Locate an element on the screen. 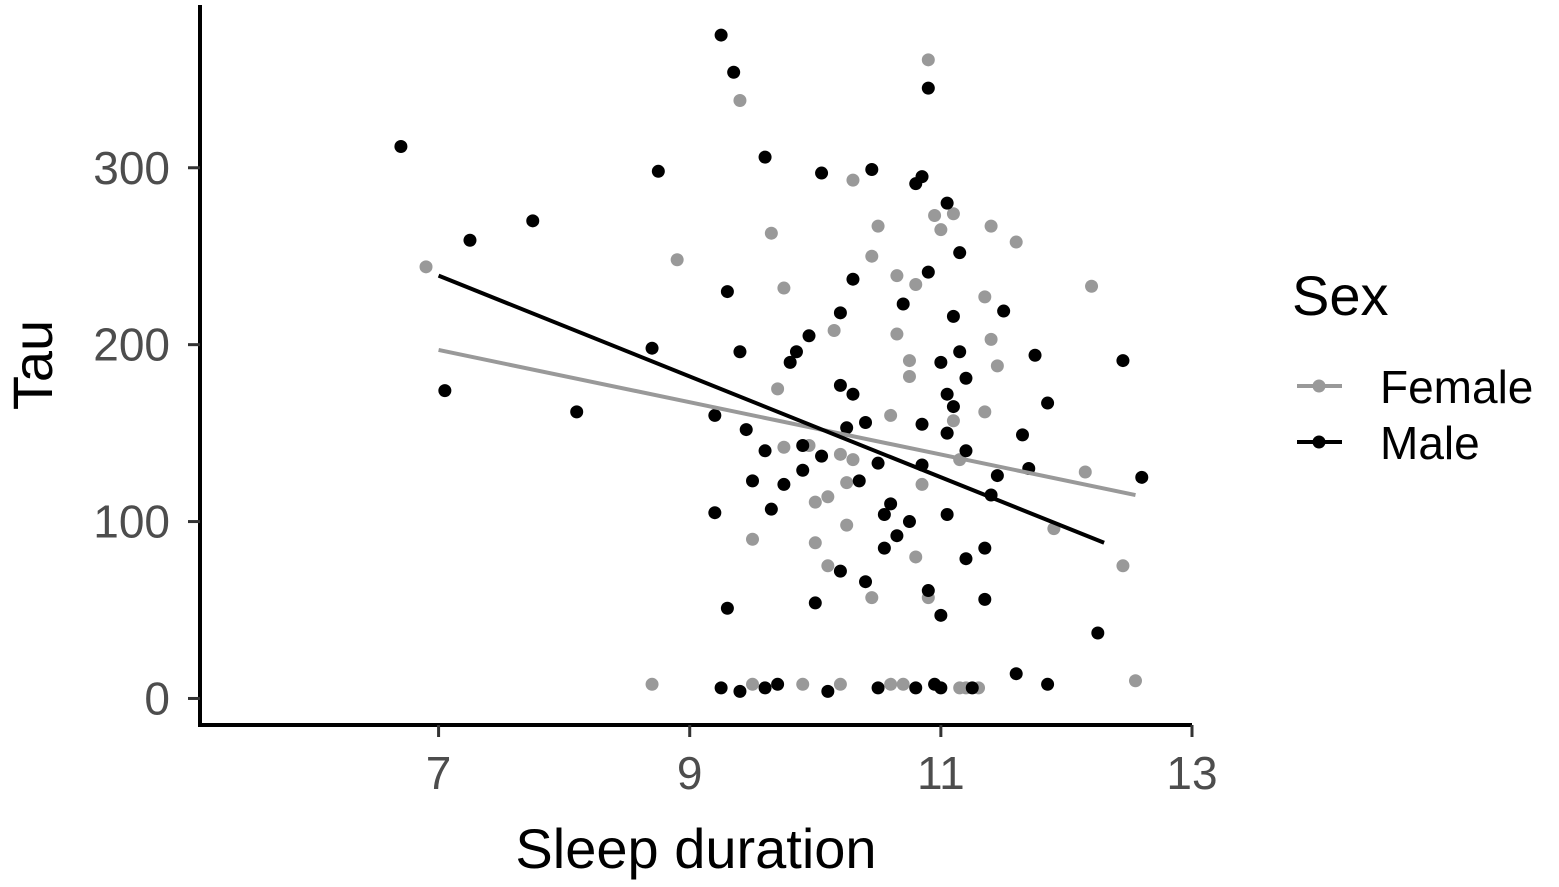  y-tick-label: 300 is located at coordinates (131, 168).